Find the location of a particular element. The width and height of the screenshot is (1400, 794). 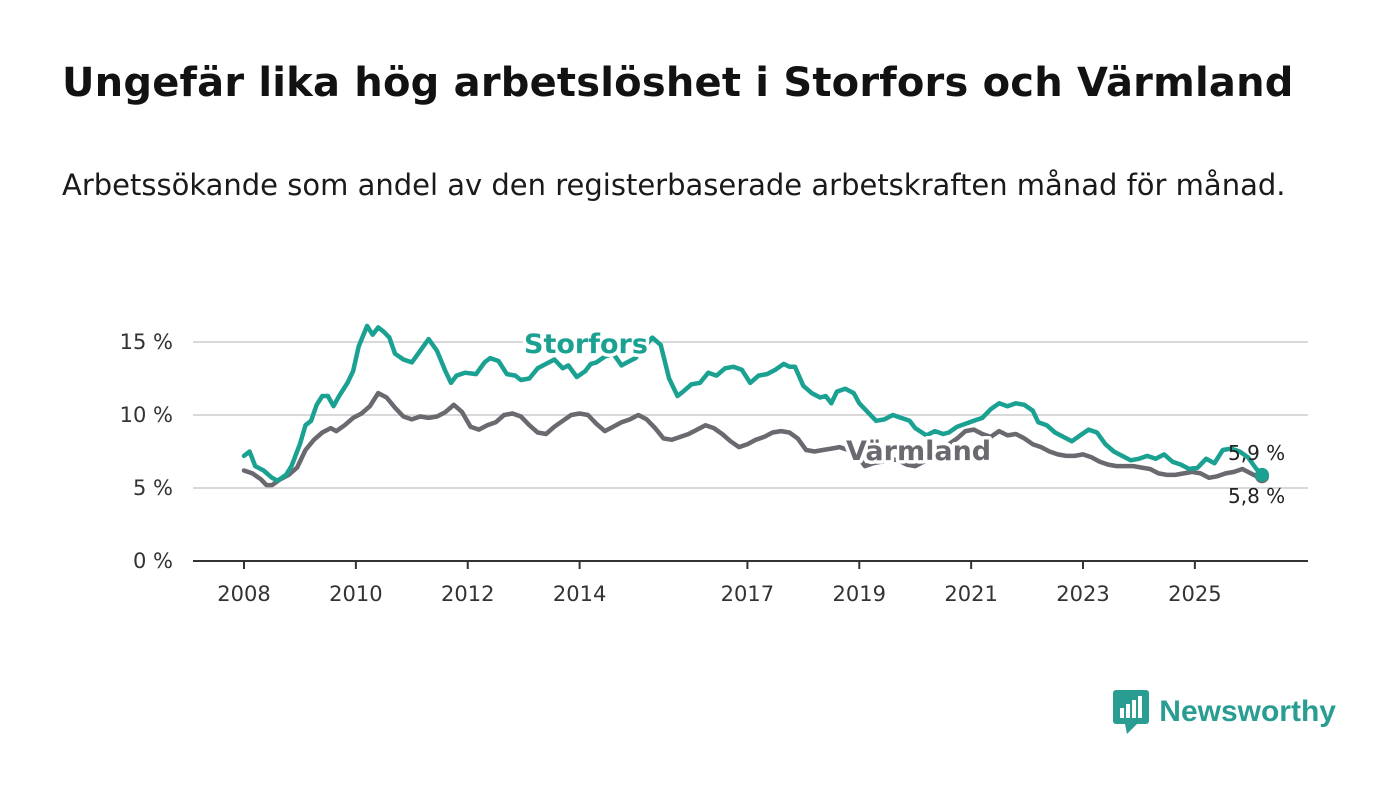

x-tick-label: 2010 is located at coordinates (355, 594).